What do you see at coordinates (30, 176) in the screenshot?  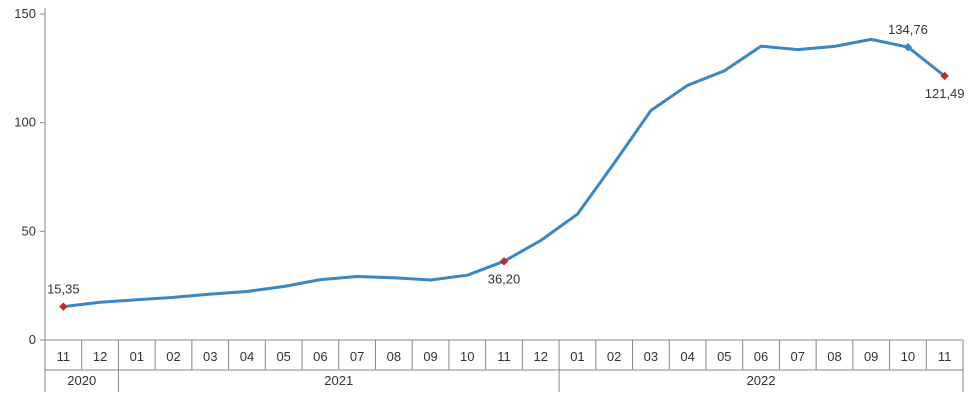 I see `y-axis: 0 50 100 150` at bounding box center [30, 176].